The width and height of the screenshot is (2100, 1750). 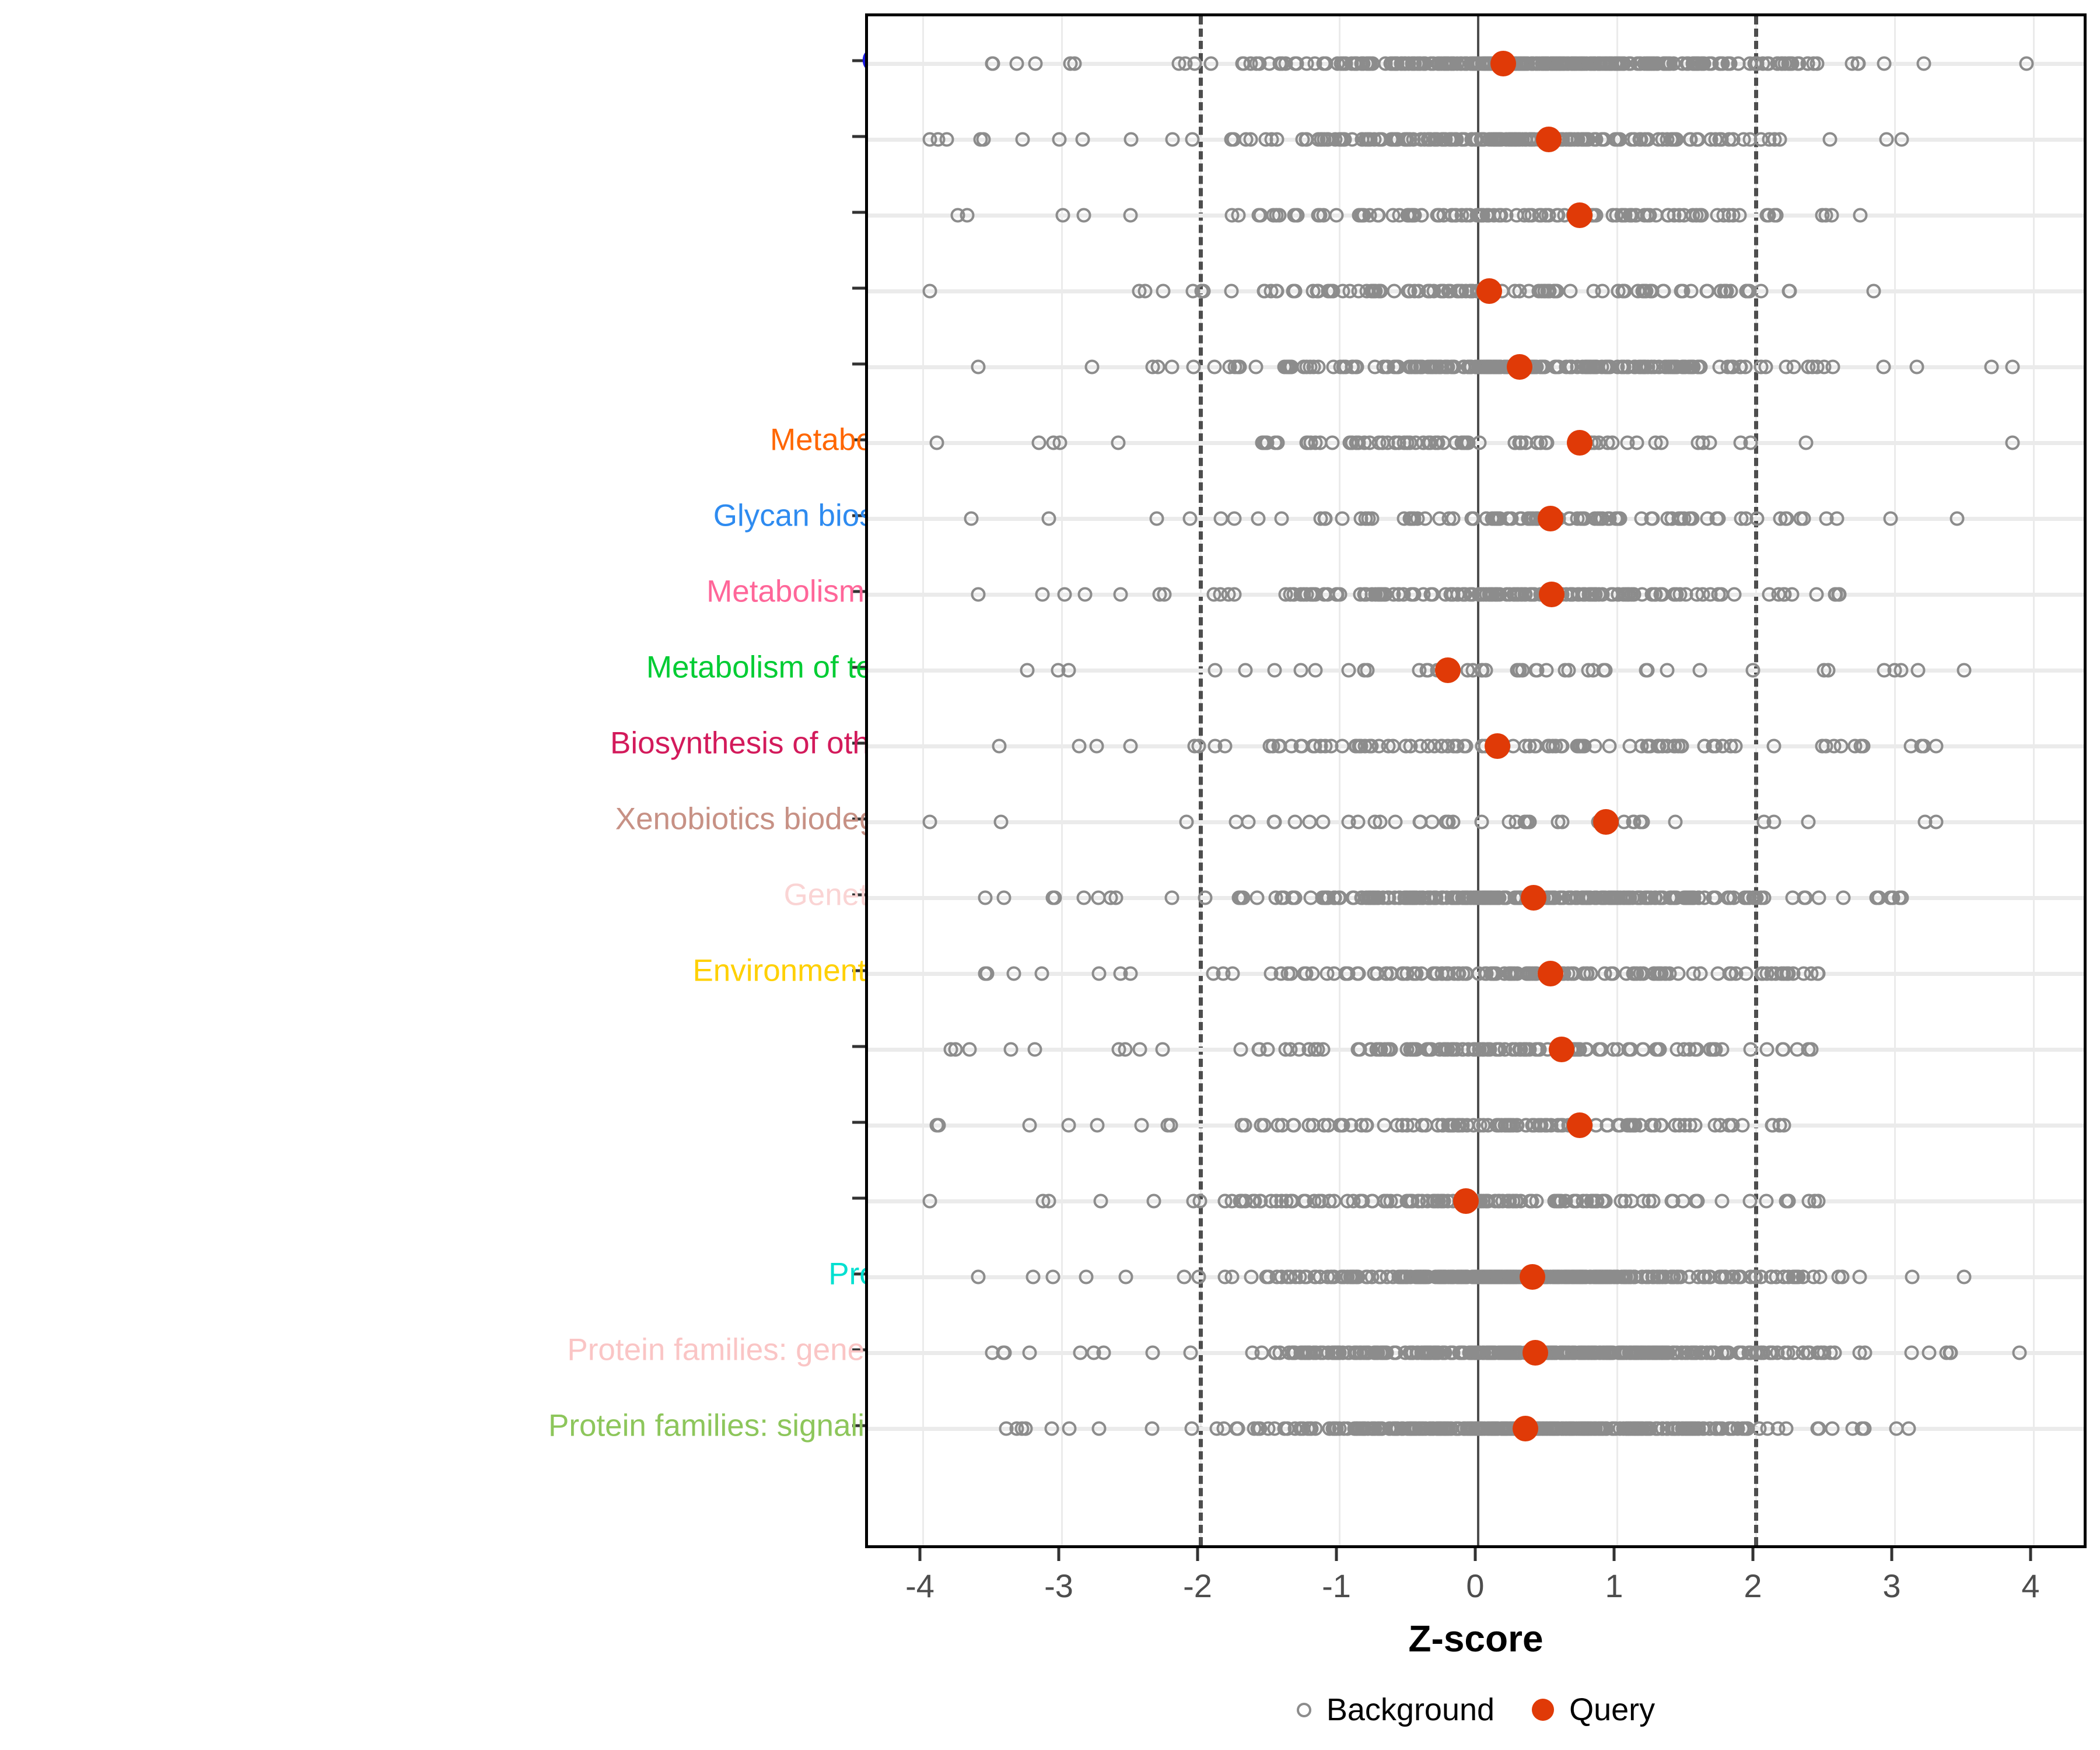 What do you see at coordinates (1197, 1585) in the screenshot?
I see `x-axis-tick-label: -2` at bounding box center [1197, 1585].